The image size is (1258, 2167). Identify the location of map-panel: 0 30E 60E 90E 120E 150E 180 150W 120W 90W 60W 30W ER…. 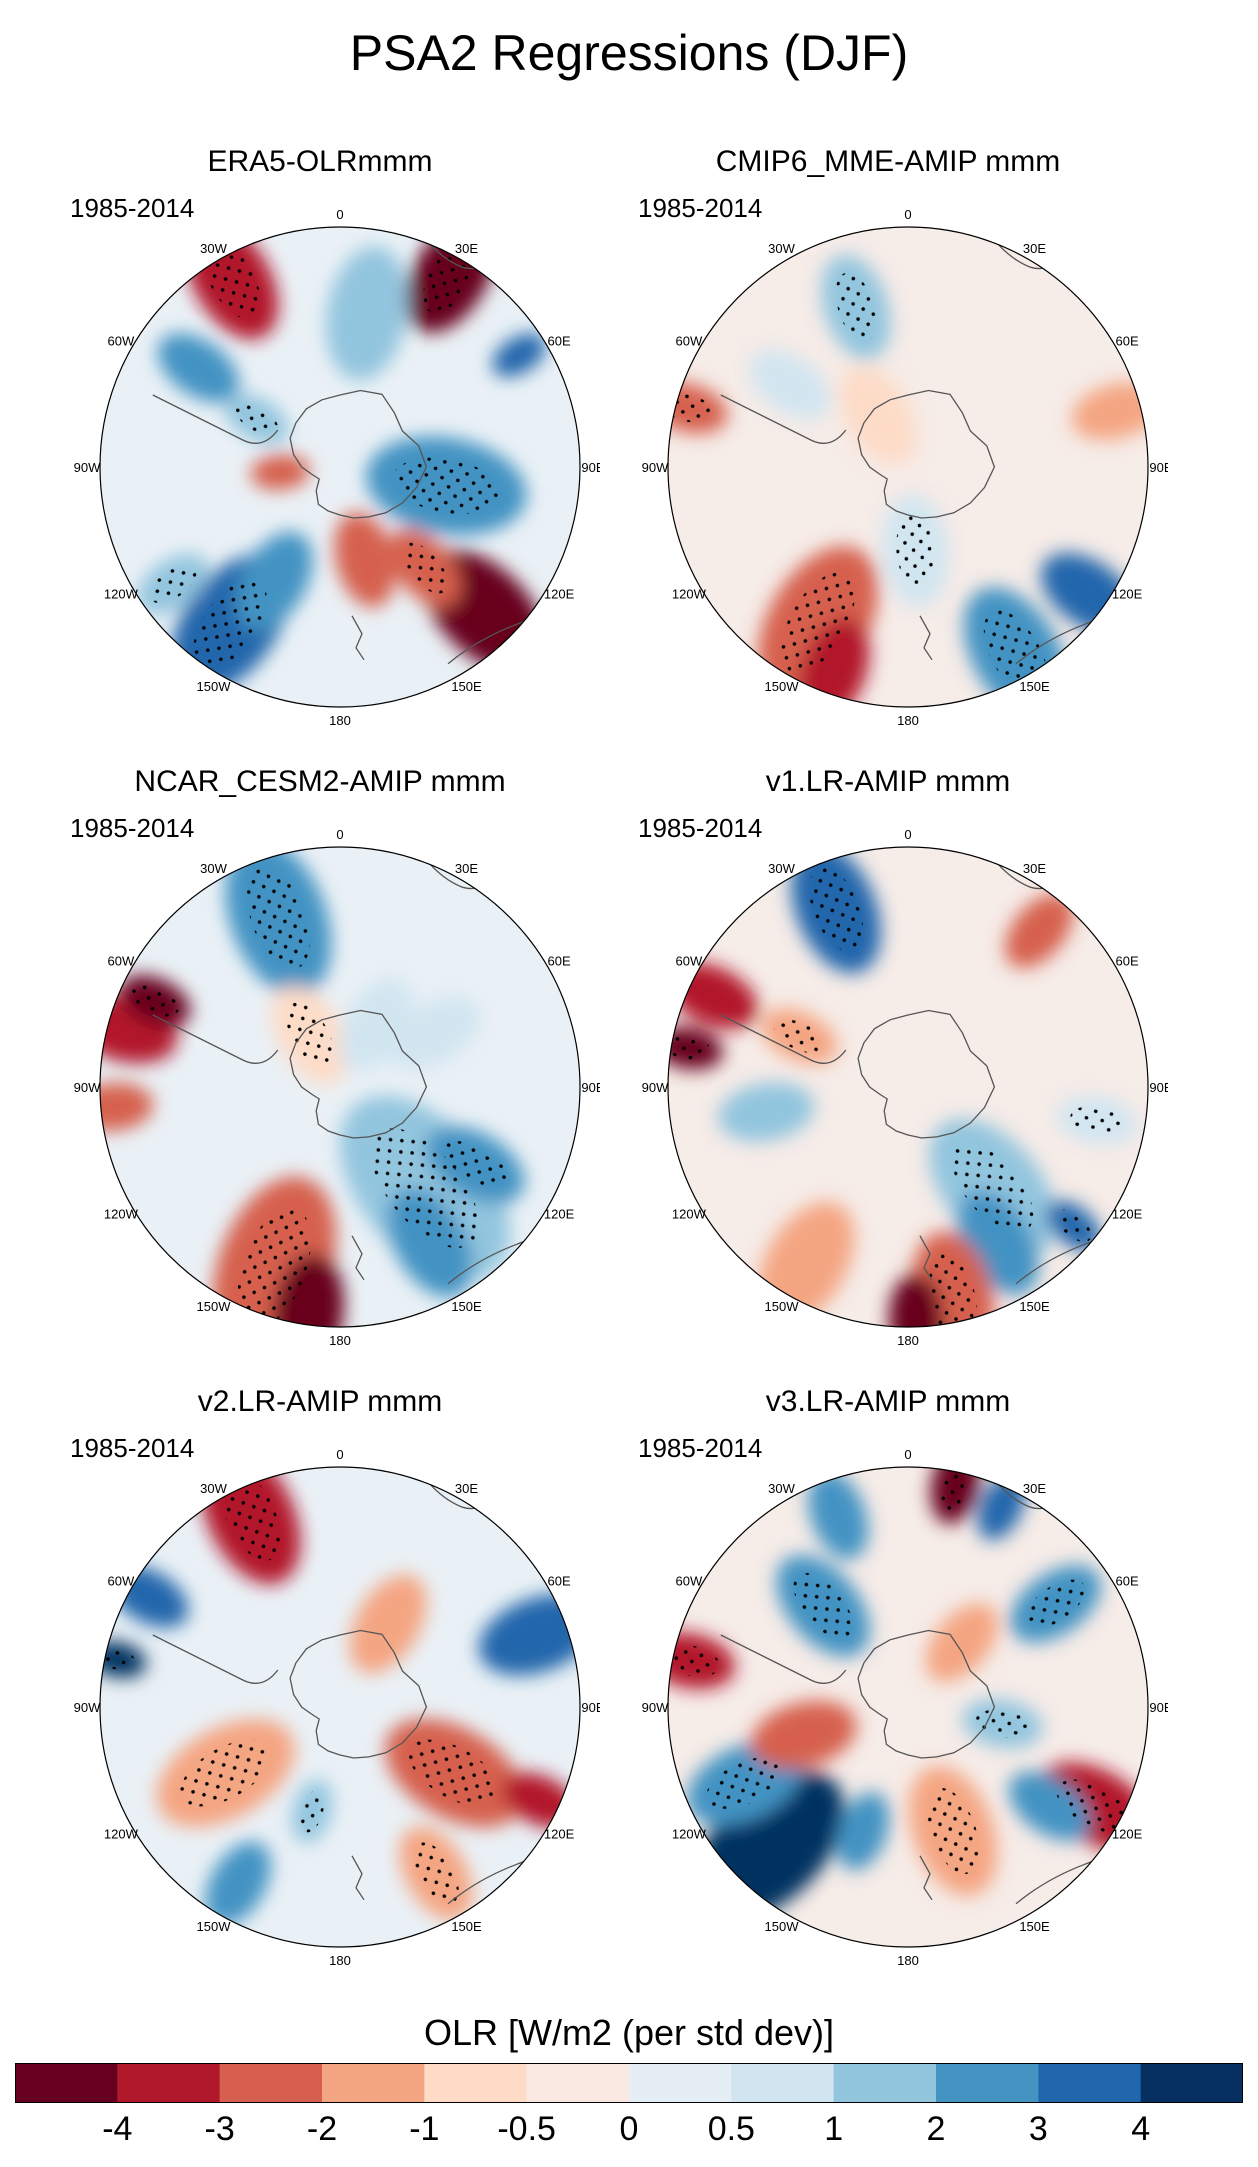
(320, 455).